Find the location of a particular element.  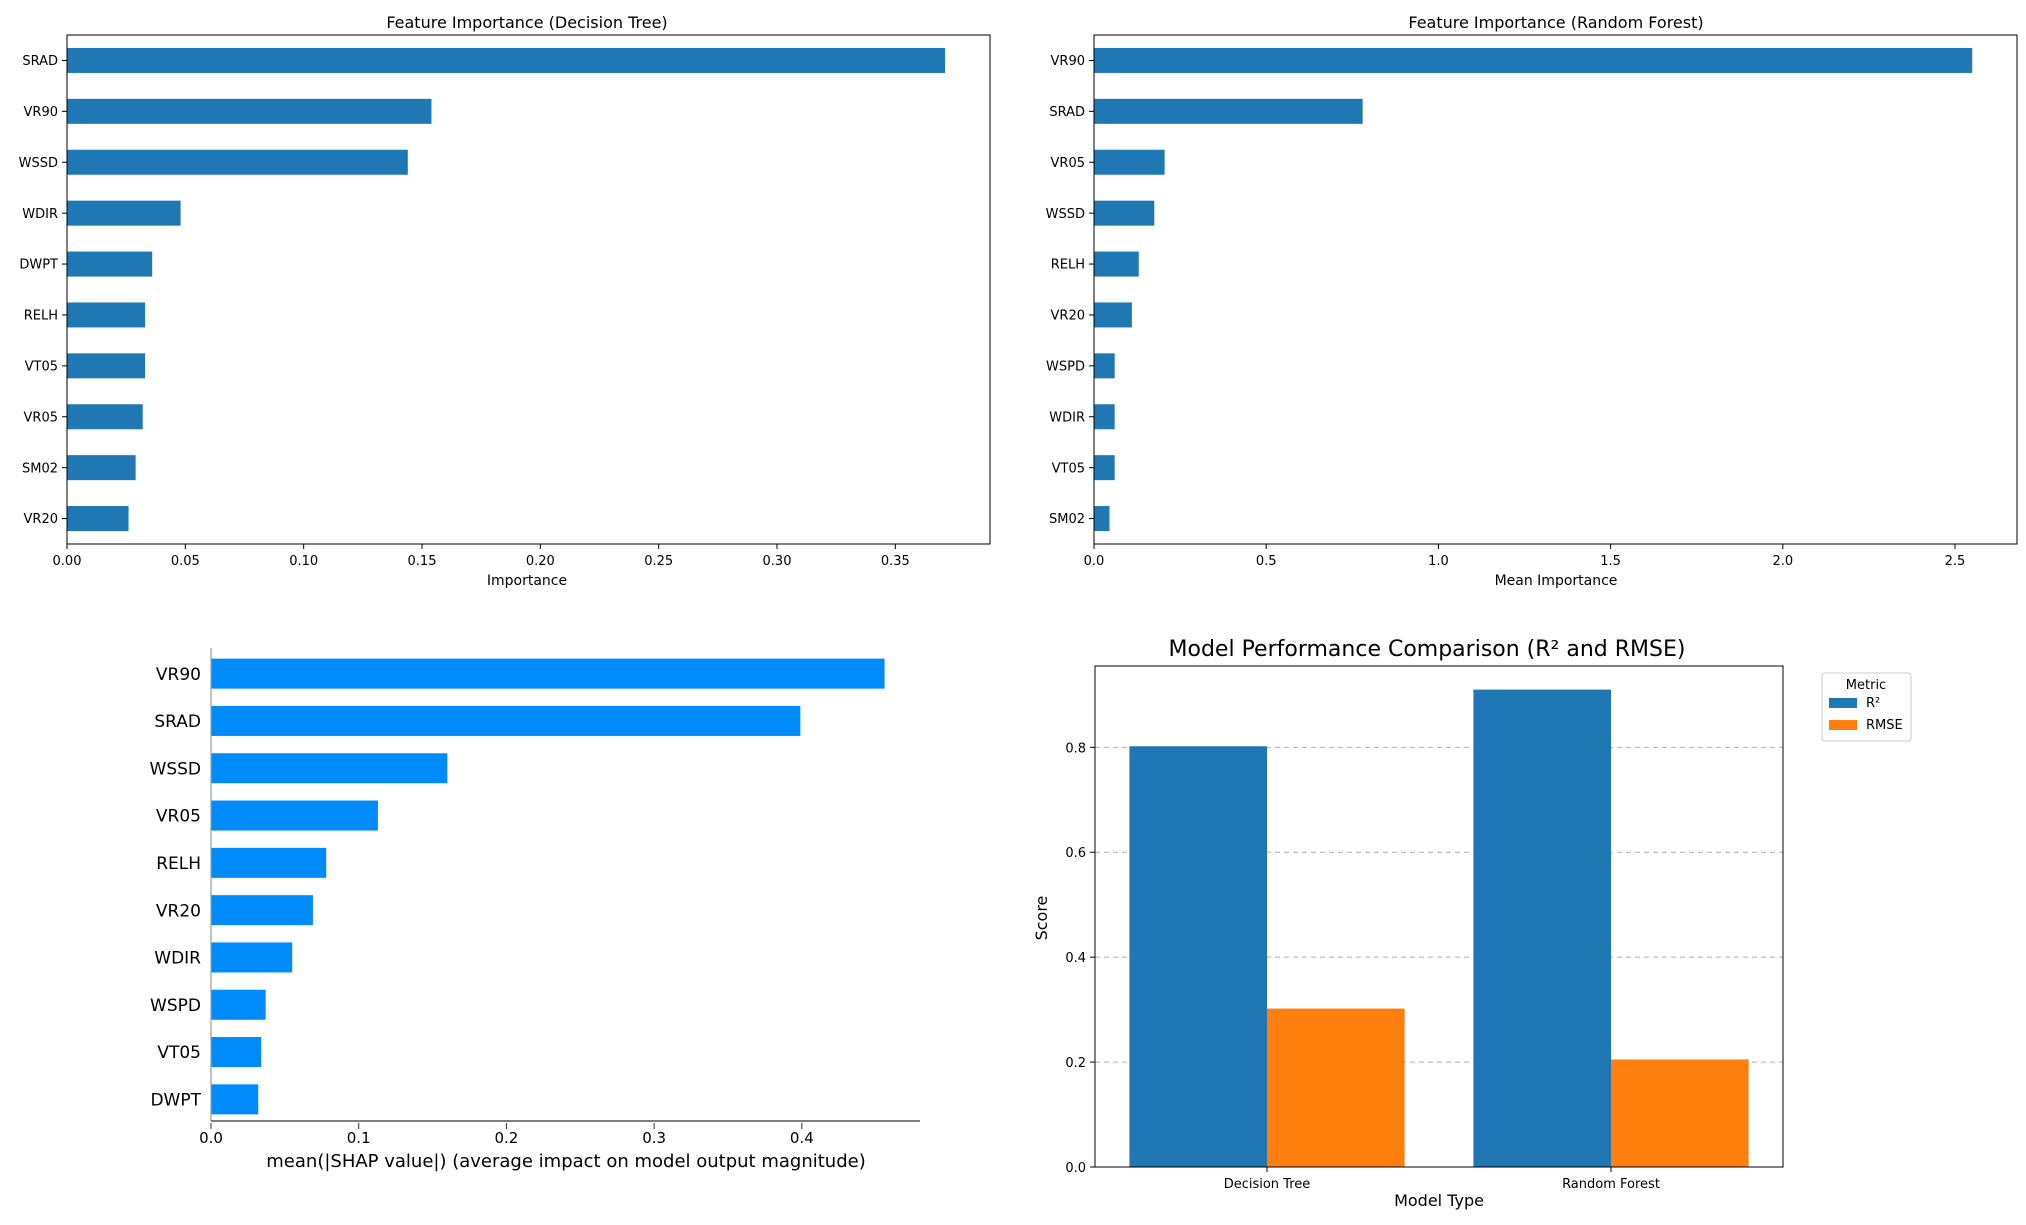

x-tick-label: 0.2 is located at coordinates (506, 1138).